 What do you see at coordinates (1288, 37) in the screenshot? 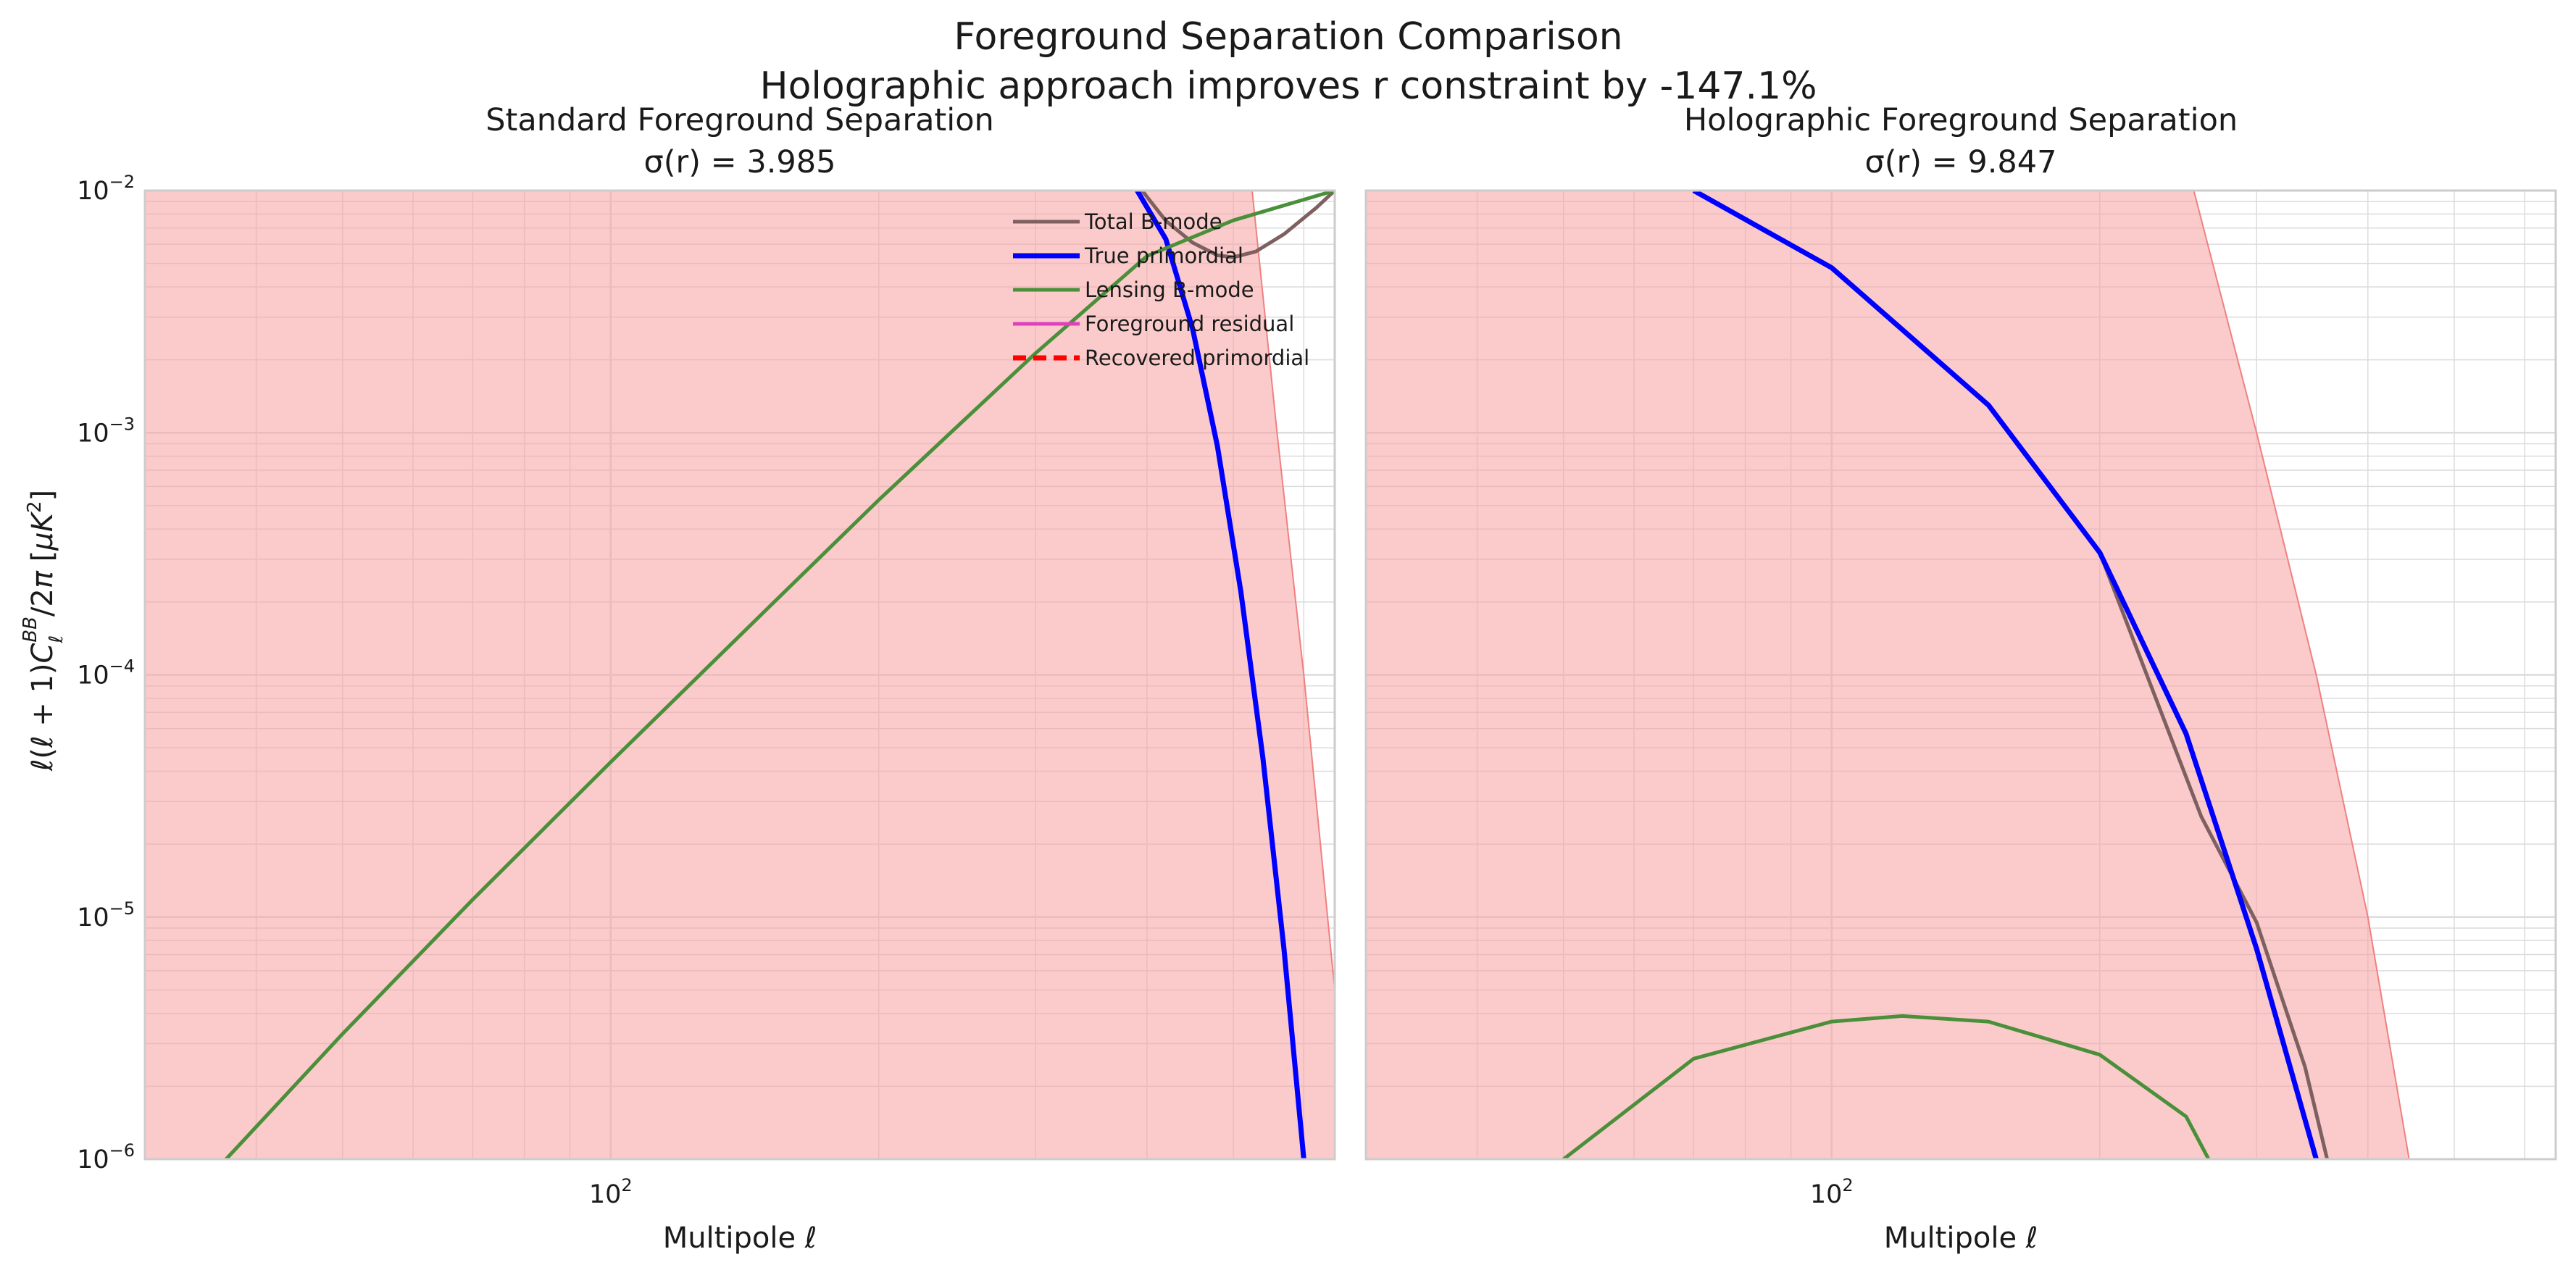
I see `figure-title-line1: Foreground Separation Comparison` at bounding box center [1288, 37].